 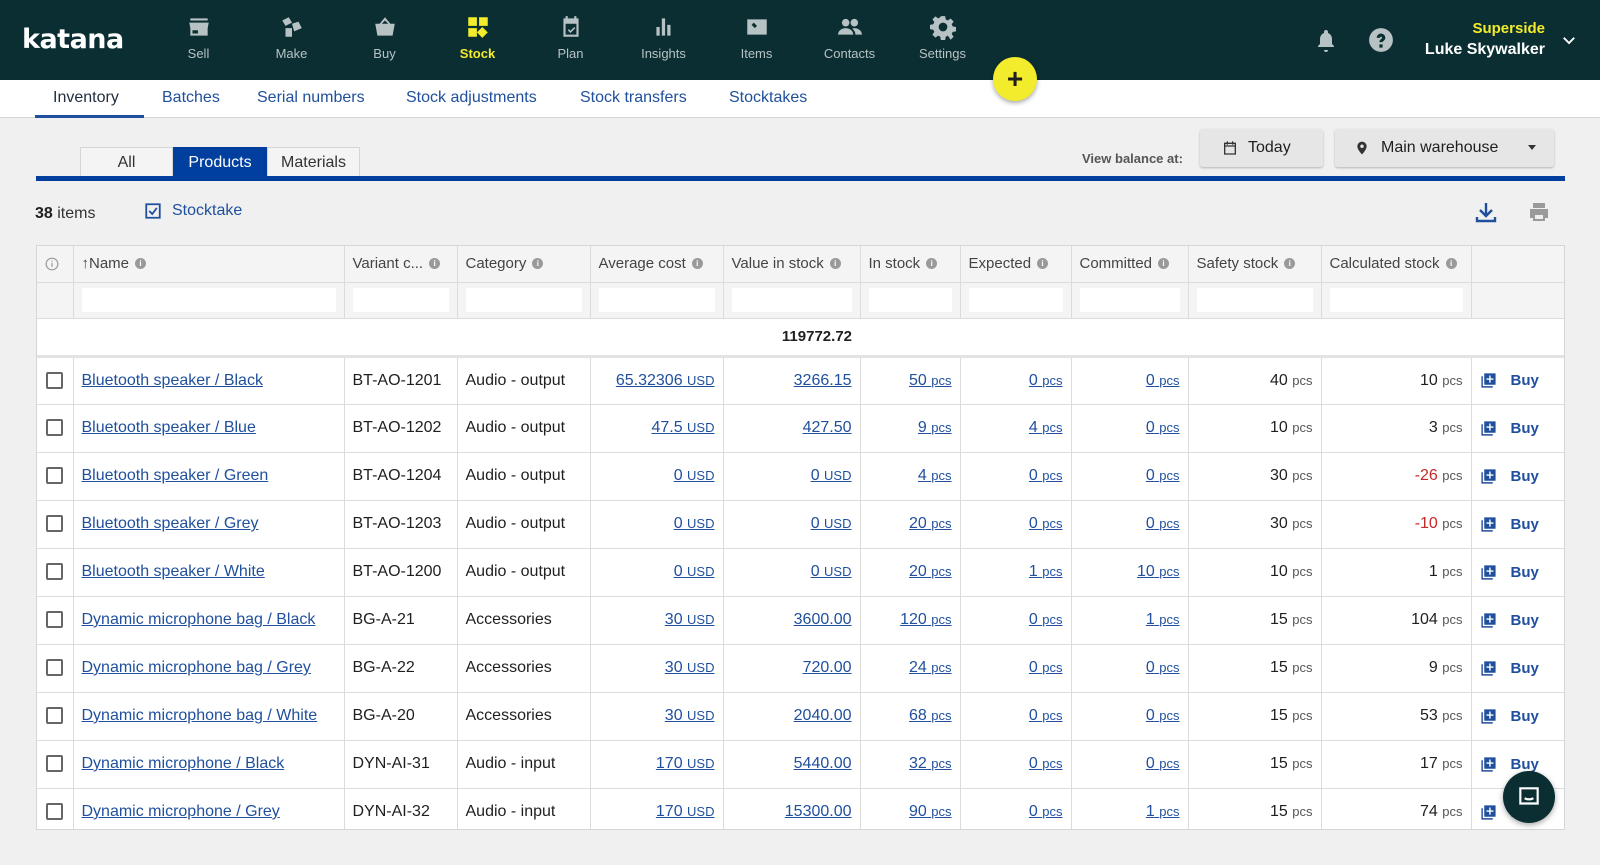 I want to click on segment-products: Products, so click(x=220, y=162).